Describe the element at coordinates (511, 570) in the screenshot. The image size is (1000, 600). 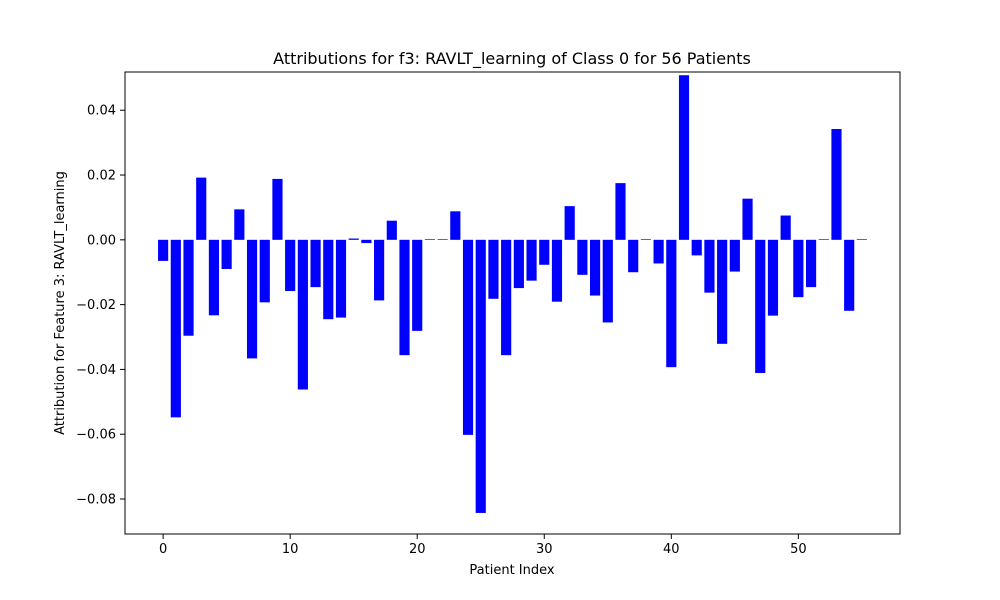
I see `x-axis-label: Patient Index` at that location.